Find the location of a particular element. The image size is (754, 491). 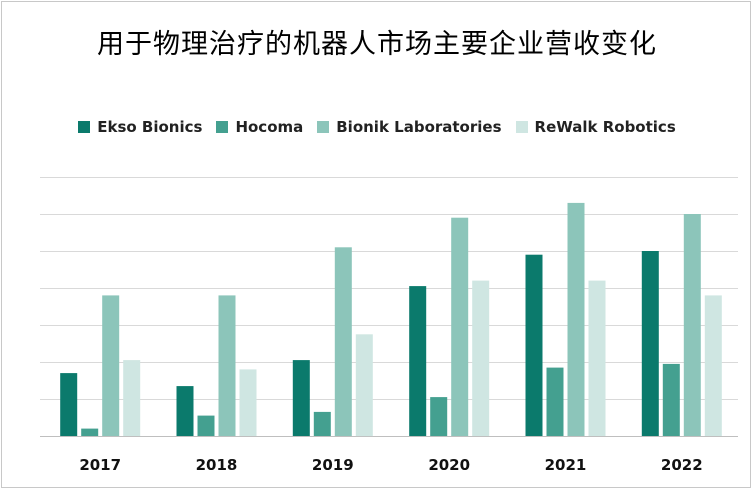

legend-item-ekso-bionics: Ekso Bionics is located at coordinates (140, 127).